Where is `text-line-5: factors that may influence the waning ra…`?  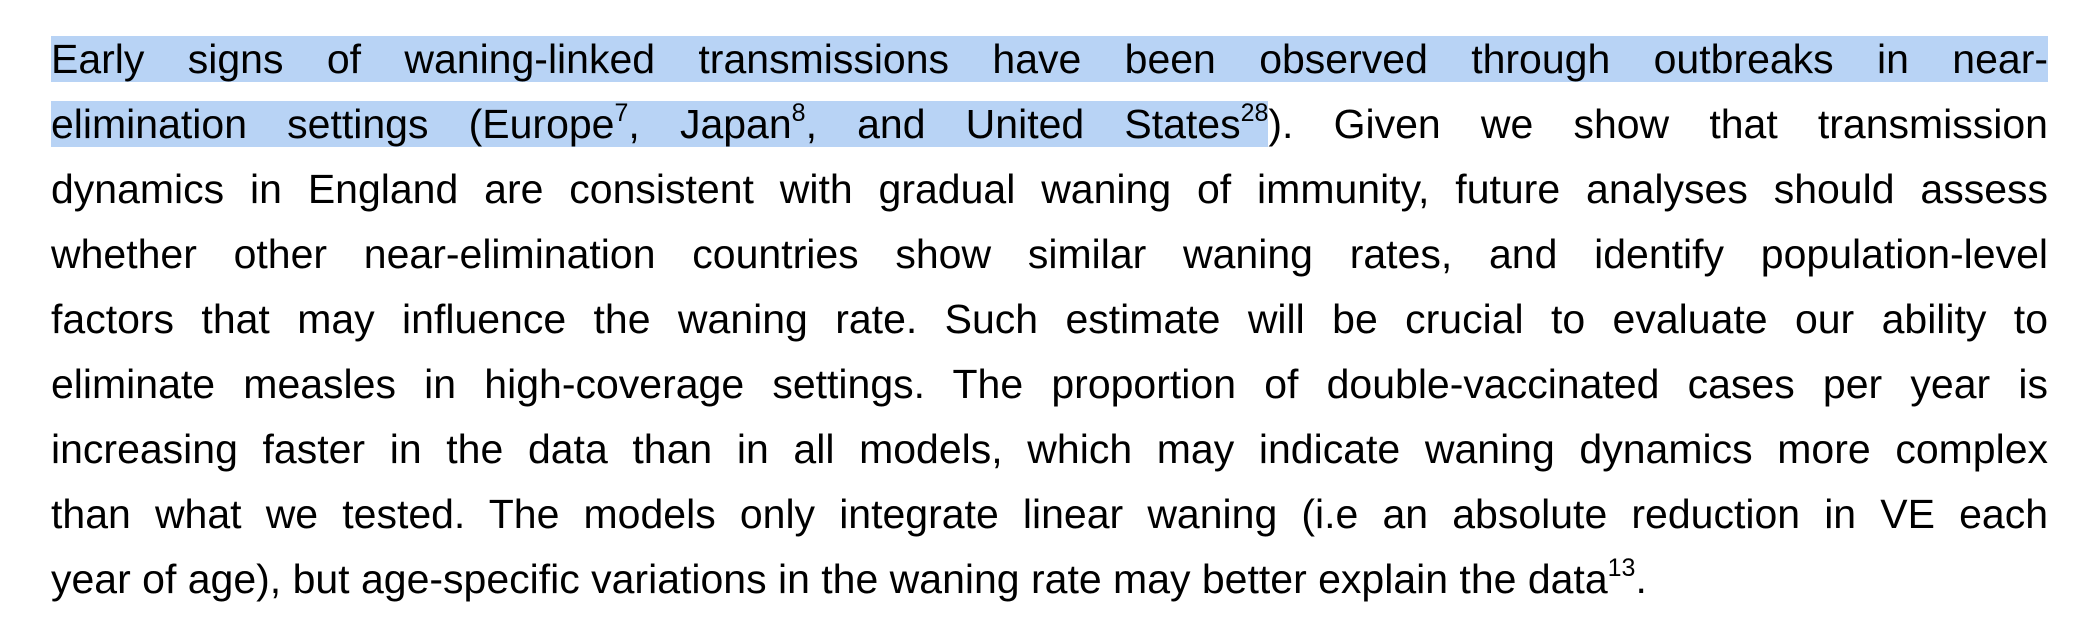
text-line-5: factors that may influence the waning ra… is located at coordinates (1049, 319).